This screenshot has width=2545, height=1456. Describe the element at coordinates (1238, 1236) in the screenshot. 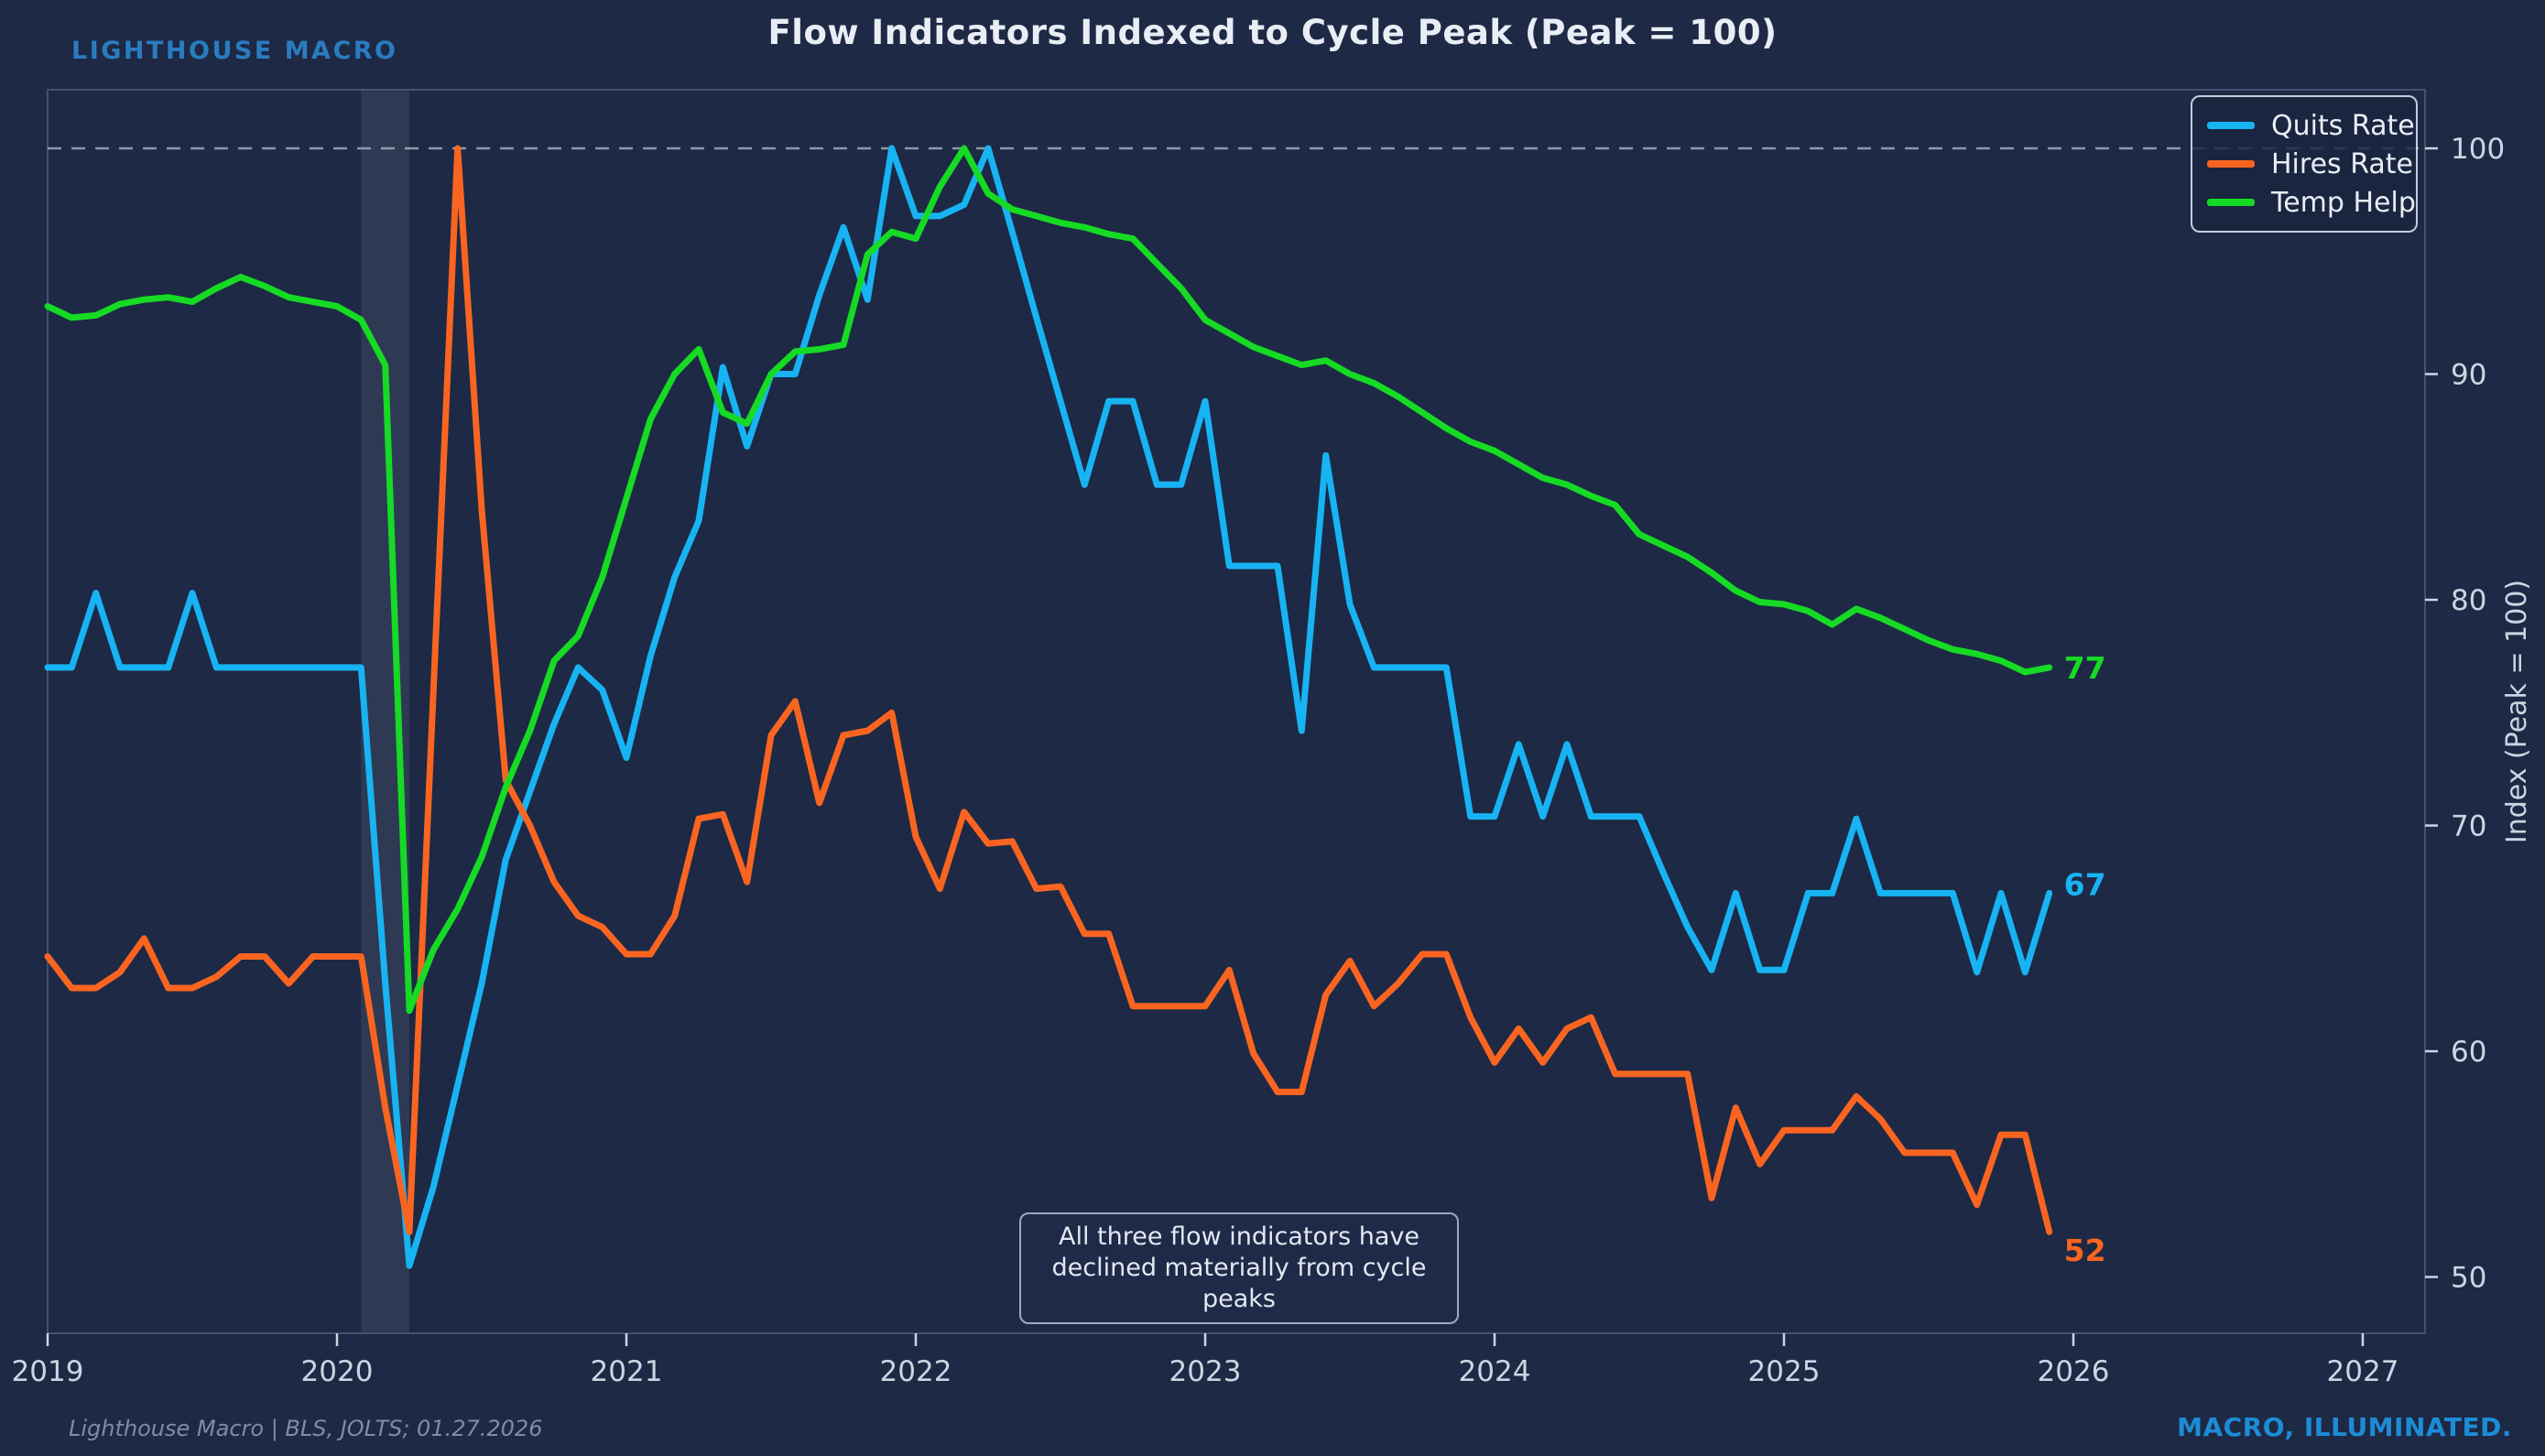

I see `annotation-line1: All three flow indicators have` at that location.